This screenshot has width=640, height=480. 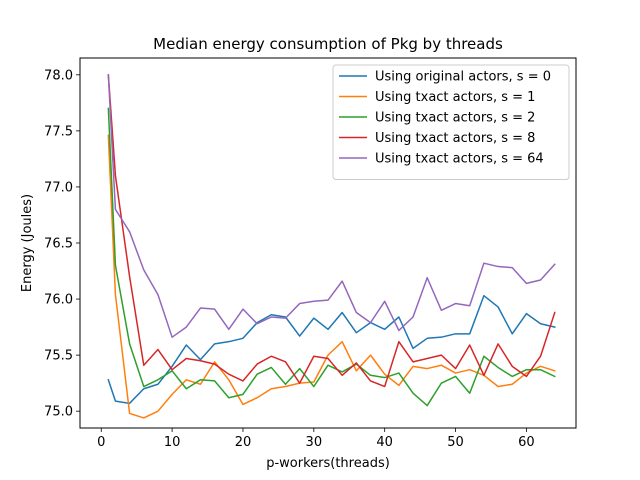 I want to click on x-tick-label: 40, so click(x=384, y=442).